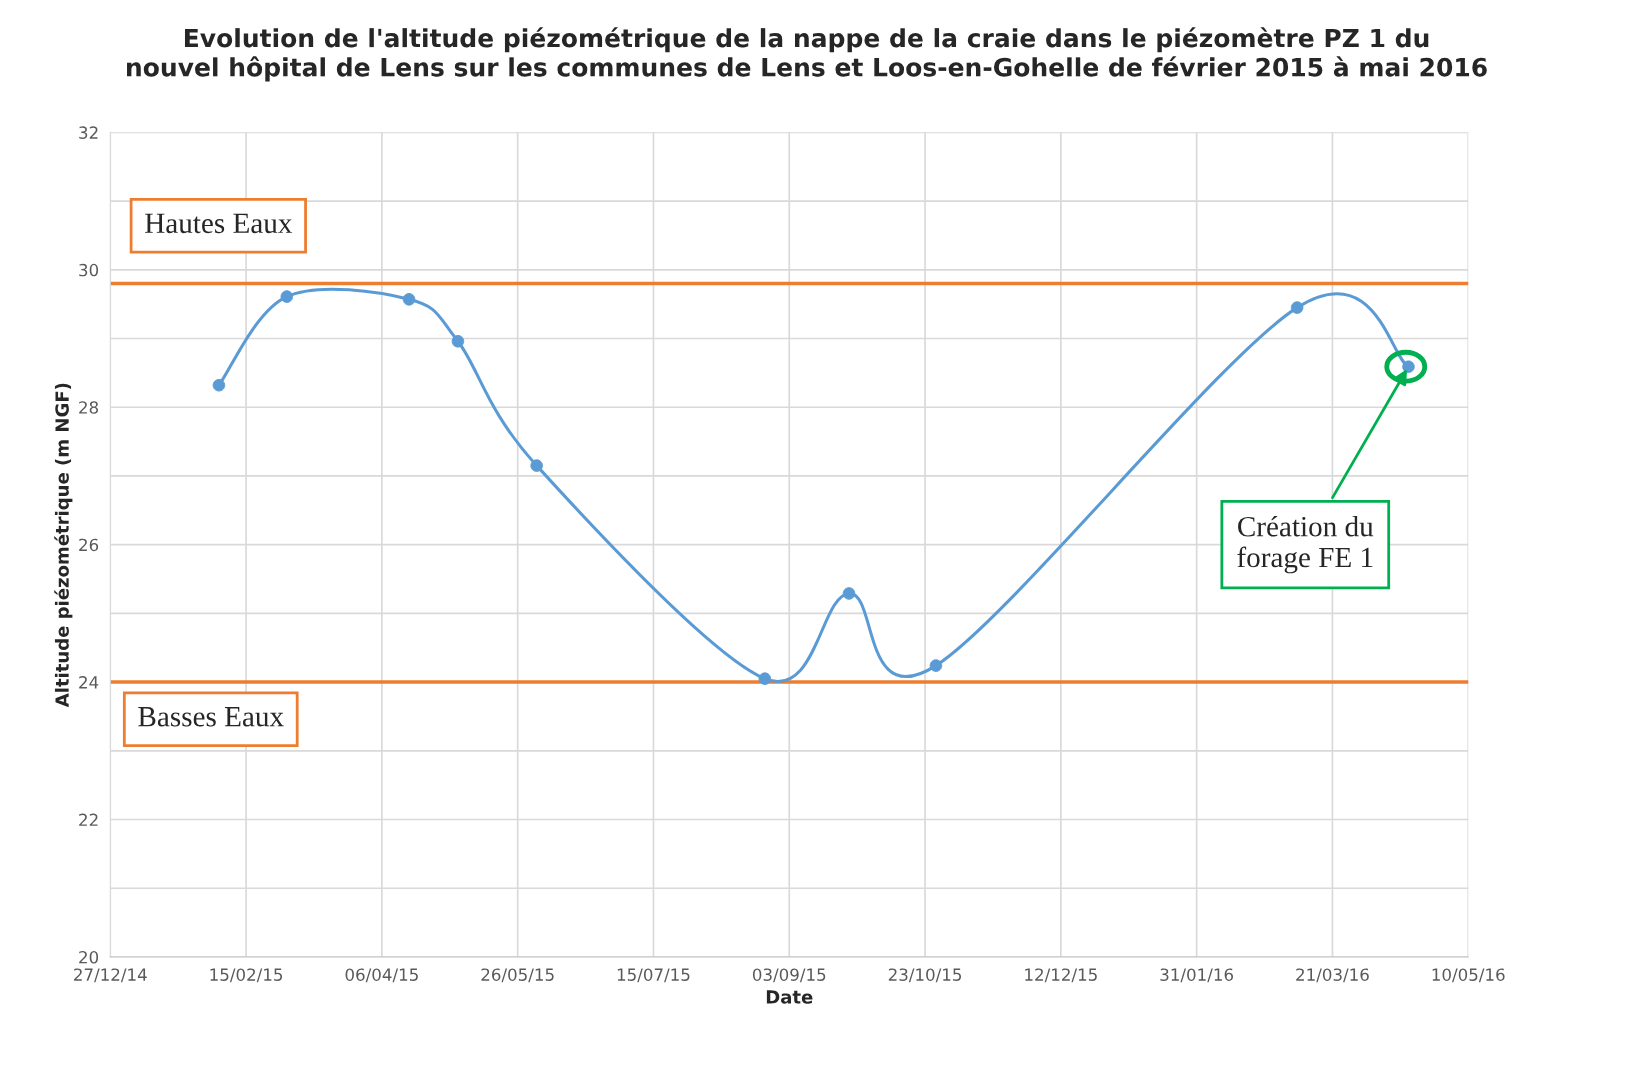  Describe the element at coordinates (211, 717) in the screenshot. I see `ref-line-label: Basses Eaux` at that location.